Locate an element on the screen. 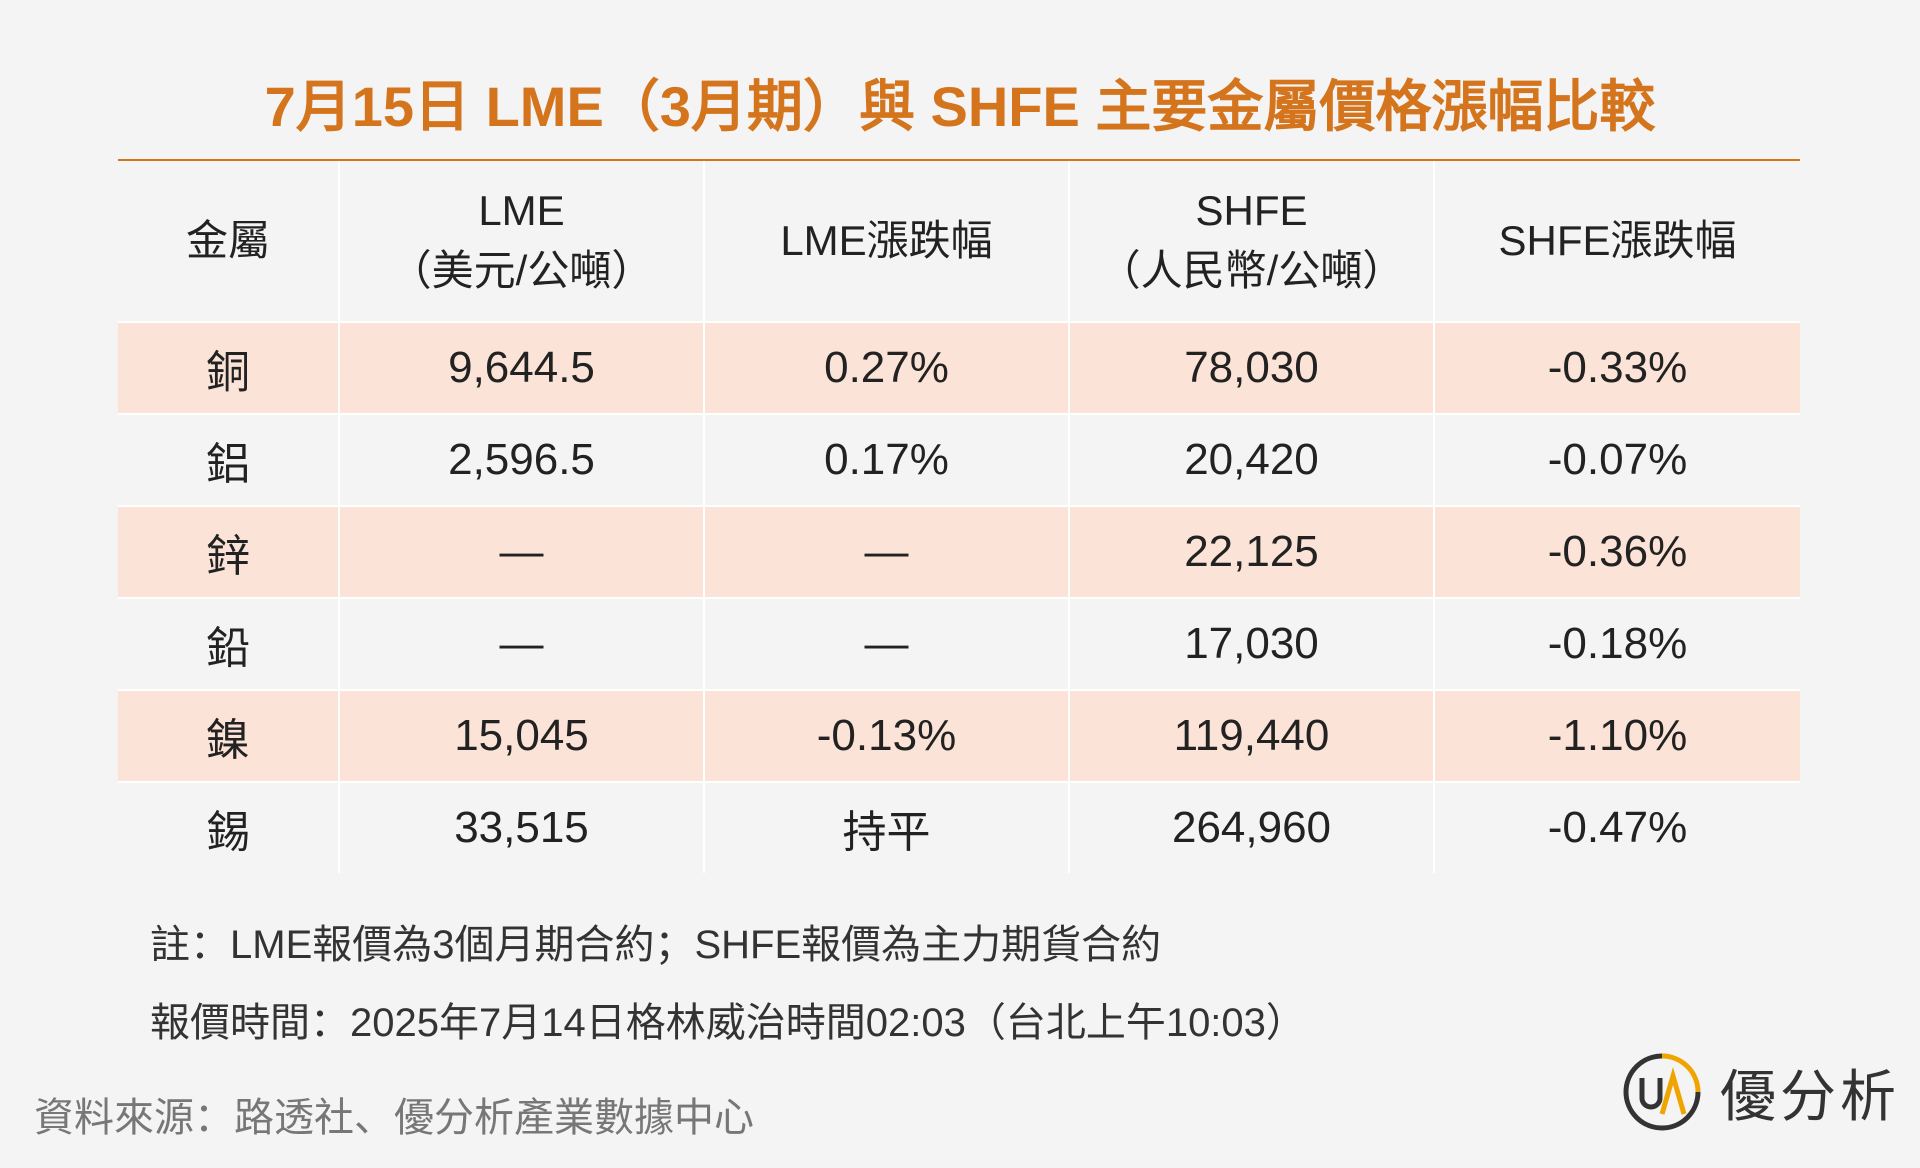 The image size is (1920, 1168). header-row: 金屬 LME （美元/公噸） LME漲跌幅 SHFE （人民幣/公噸） SHFE漲跌幅 is located at coordinates (959, 241).